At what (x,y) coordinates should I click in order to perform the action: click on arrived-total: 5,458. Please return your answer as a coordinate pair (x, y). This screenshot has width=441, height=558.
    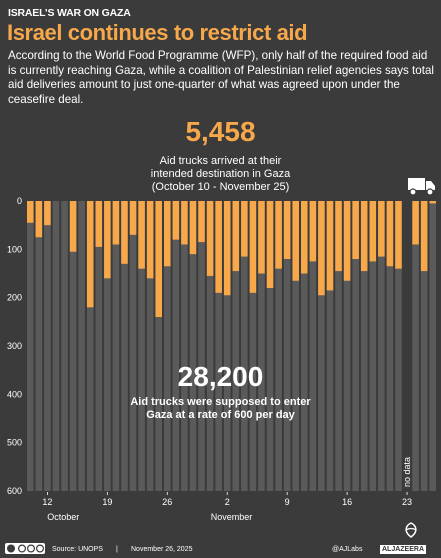
    Looking at the image, I should click on (220, 131).